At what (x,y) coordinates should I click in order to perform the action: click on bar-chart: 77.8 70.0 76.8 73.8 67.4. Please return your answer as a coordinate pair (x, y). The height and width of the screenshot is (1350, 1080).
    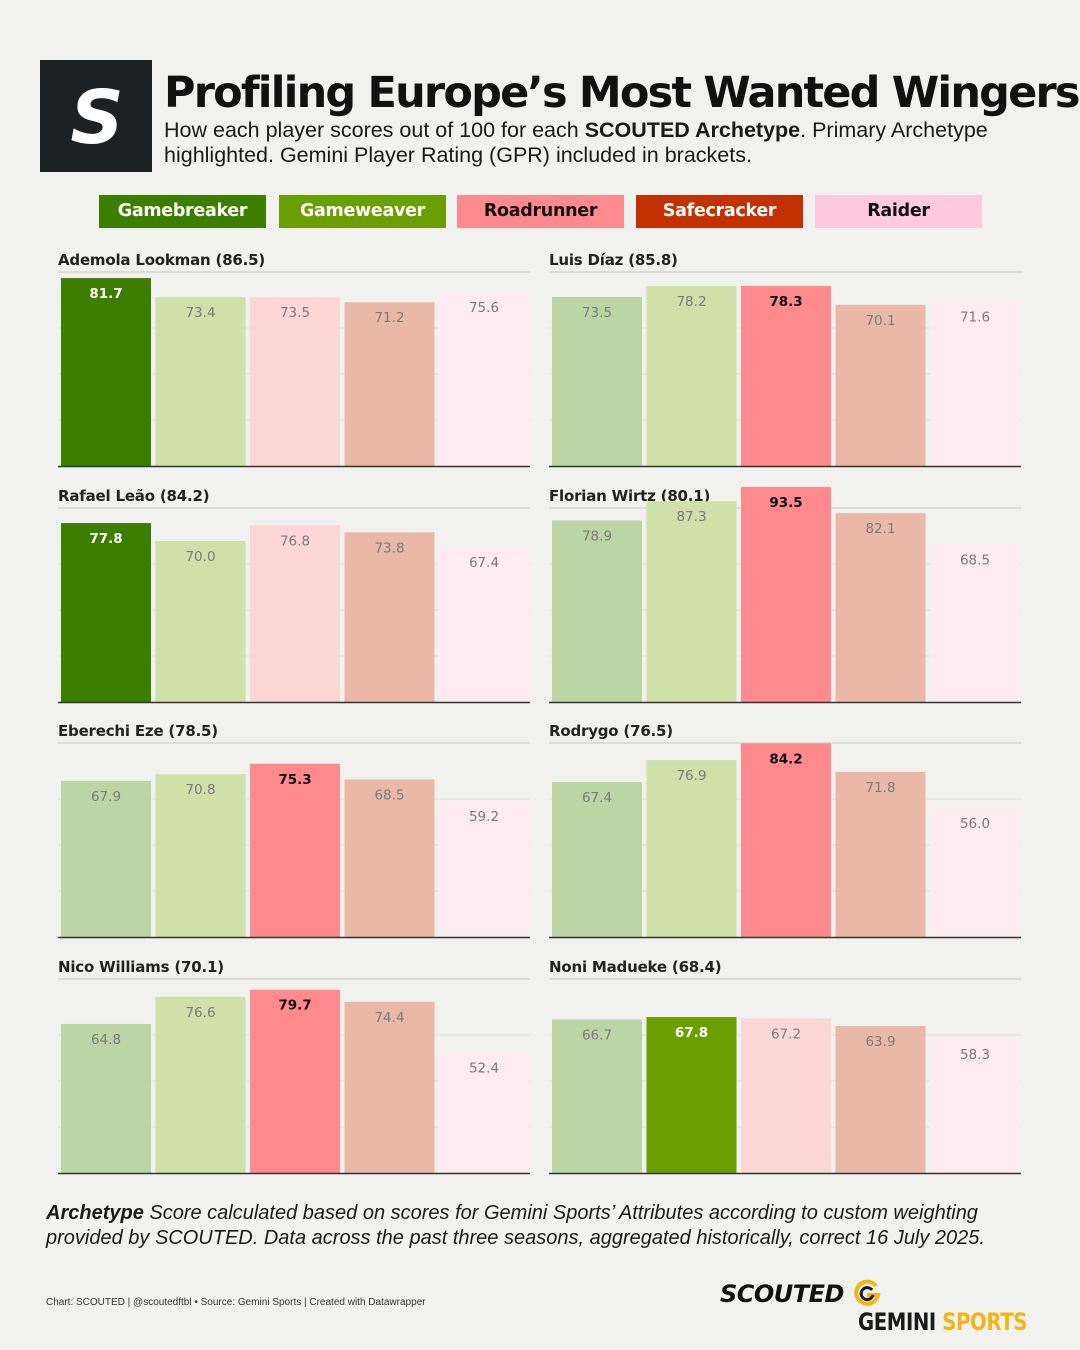
    Looking at the image, I should click on (294, 605).